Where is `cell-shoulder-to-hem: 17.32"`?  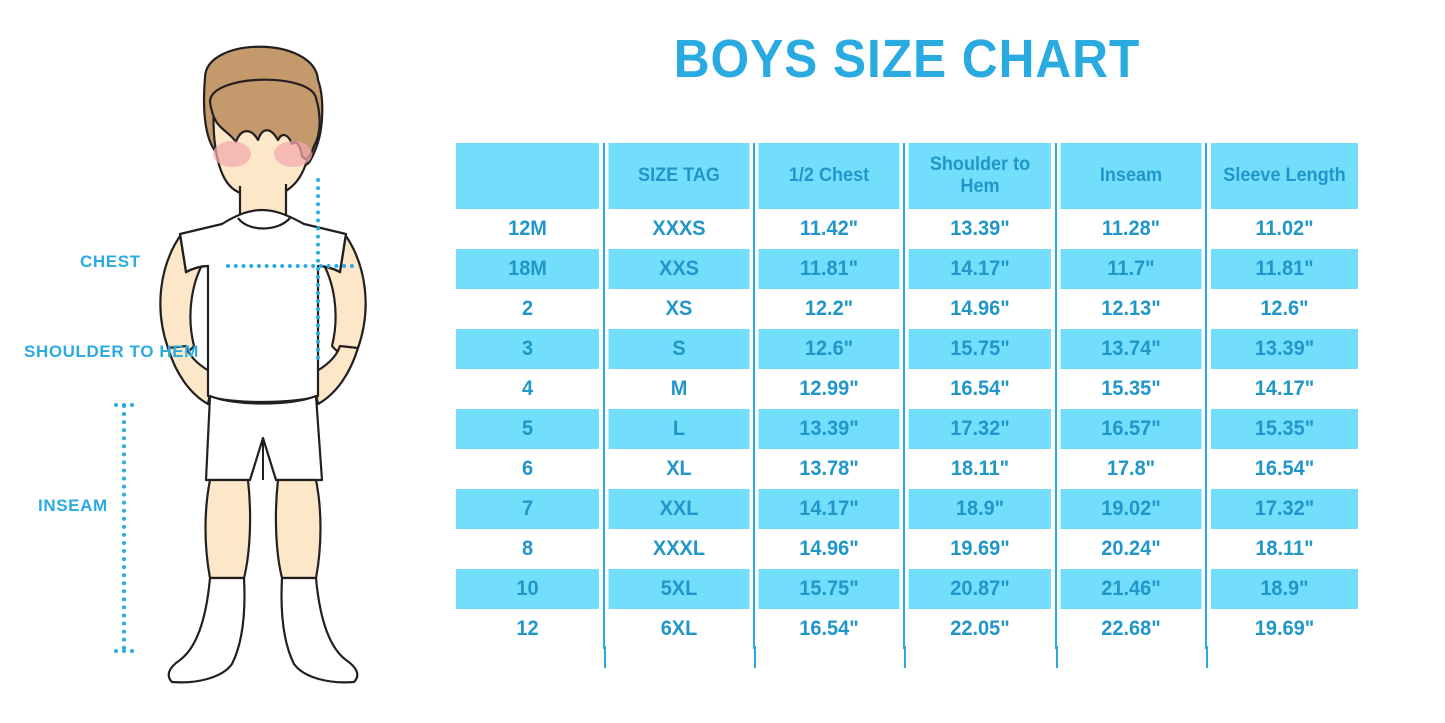
cell-shoulder-to-hem: 17.32" is located at coordinates (980, 429).